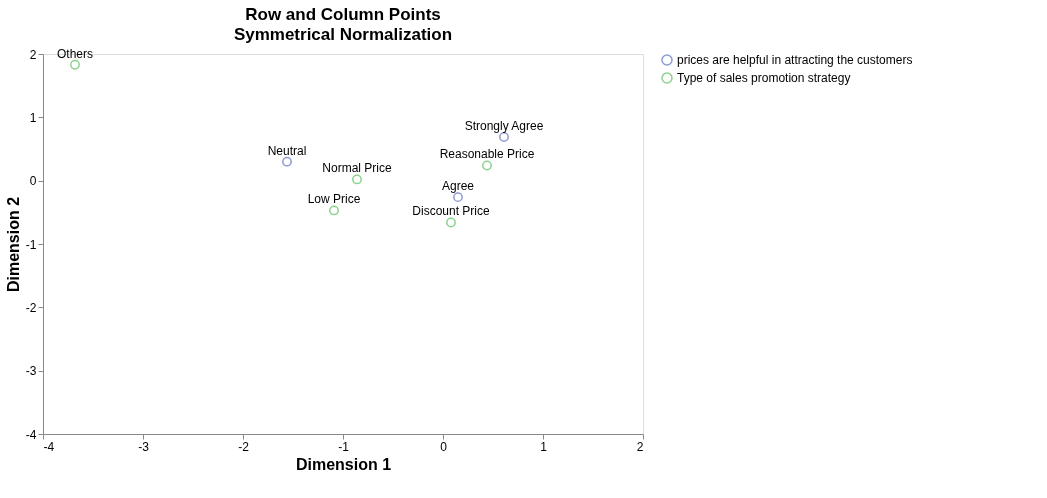 The width and height of the screenshot is (1047, 498). I want to click on y-tick-label: -1, so click(31, 244).